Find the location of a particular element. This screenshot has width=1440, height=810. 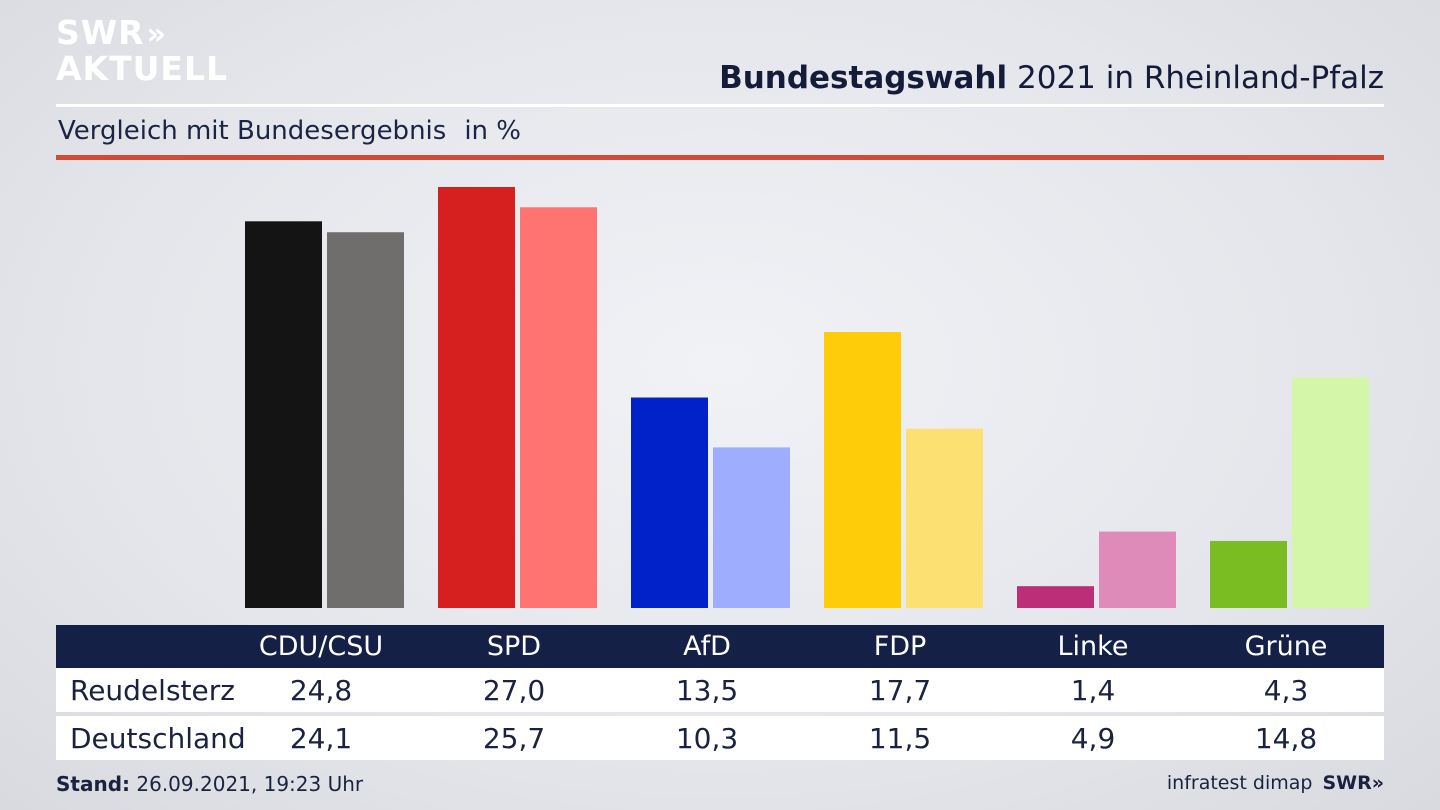

value-reudelsterz-linke: 1,4 is located at coordinates (1093, 690).